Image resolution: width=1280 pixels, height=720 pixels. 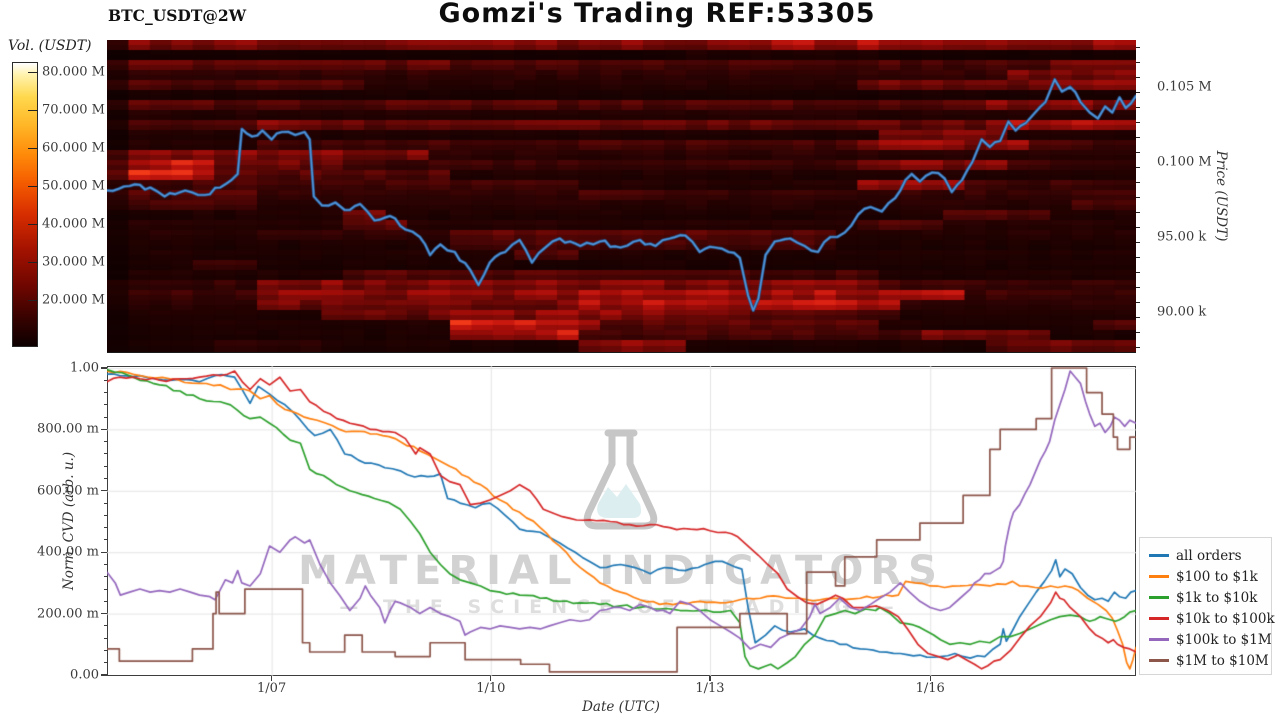 What do you see at coordinates (621, 707) in the screenshot?
I see `date-axis-label: Date (UTC)` at bounding box center [621, 707].